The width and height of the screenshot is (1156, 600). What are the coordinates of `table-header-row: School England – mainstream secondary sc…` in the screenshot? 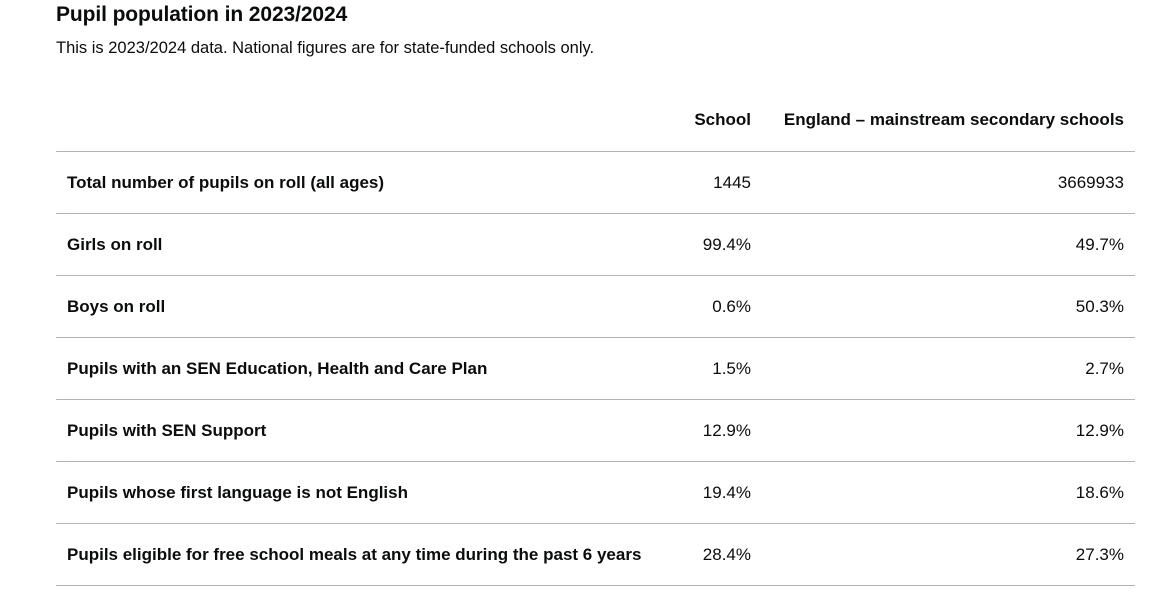 It's located at (595, 120).